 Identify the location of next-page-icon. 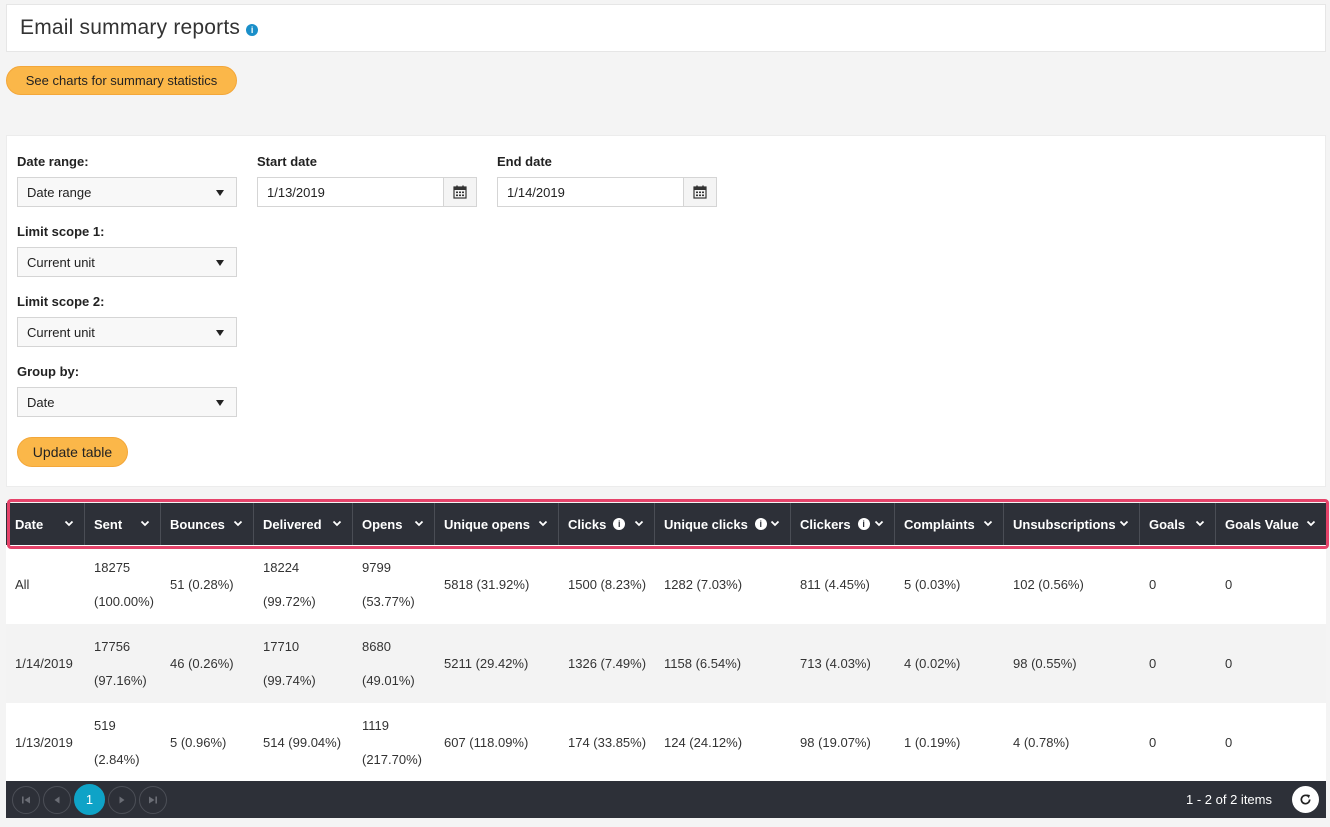
(122, 799).